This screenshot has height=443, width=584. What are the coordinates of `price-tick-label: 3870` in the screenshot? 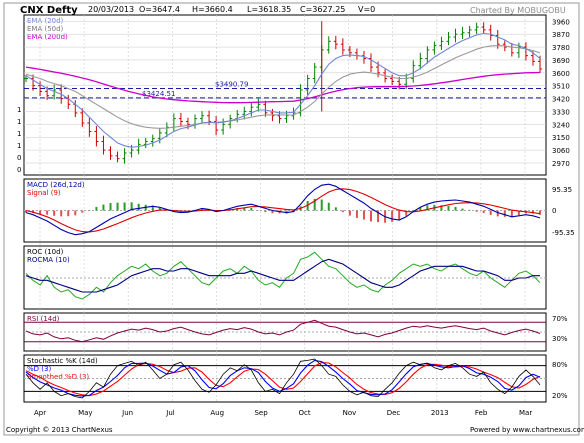 It's located at (561, 35).